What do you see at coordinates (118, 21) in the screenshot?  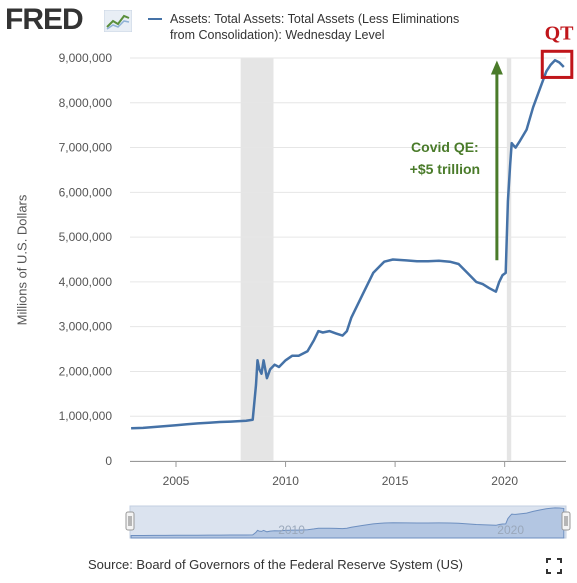 I see `chart-line-icon` at bounding box center [118, 21].